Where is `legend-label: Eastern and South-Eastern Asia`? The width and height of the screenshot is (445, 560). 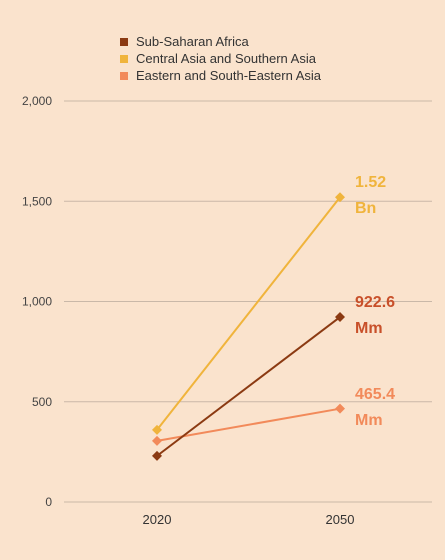 legend-label: Eastern and South-Eastern Asia is located at coordinates (229, 75).